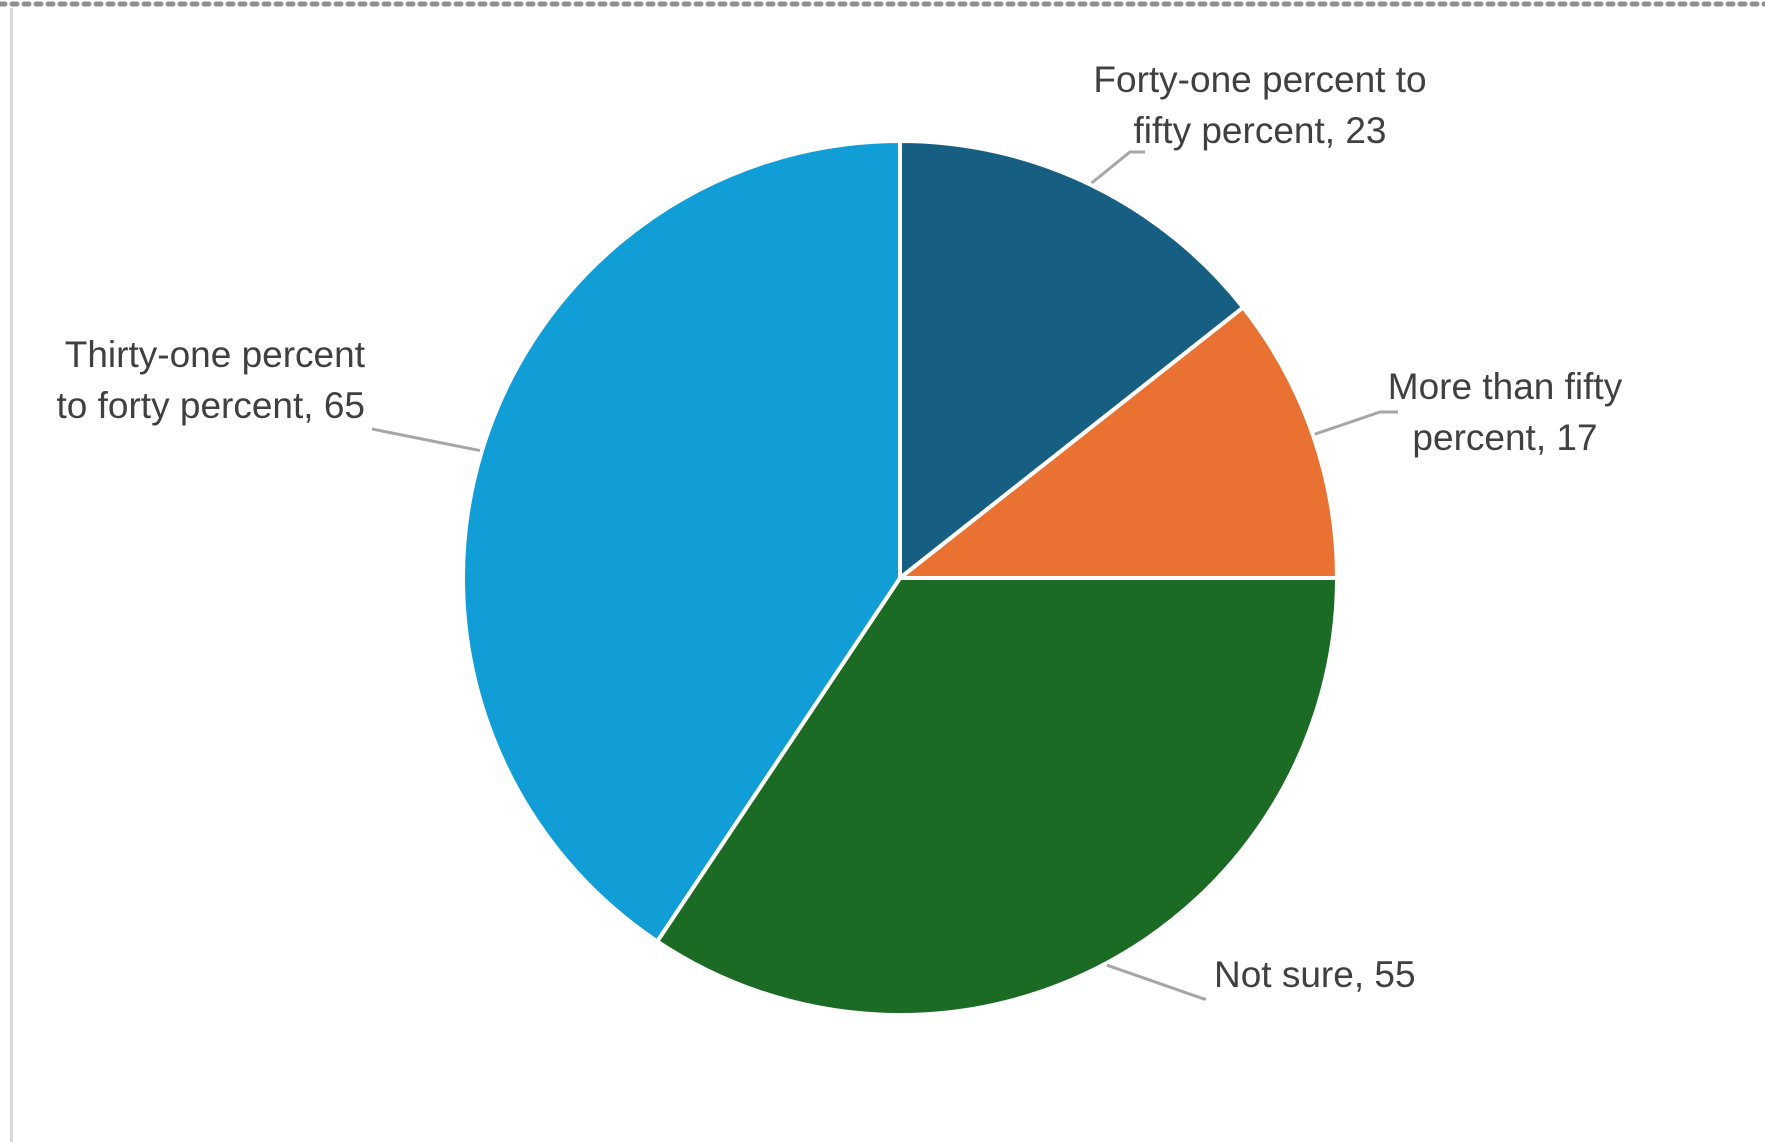 The image size is (1765, 1142). I want to click on data-label-not-sure: Not sure, 55, so click(1315, 974).